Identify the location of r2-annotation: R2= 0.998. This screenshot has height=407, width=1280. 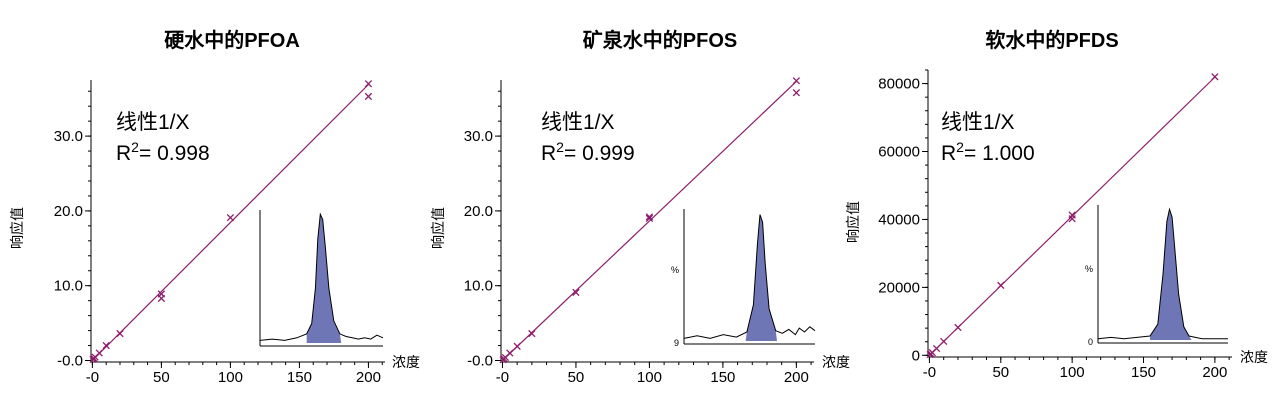
(163, 152).